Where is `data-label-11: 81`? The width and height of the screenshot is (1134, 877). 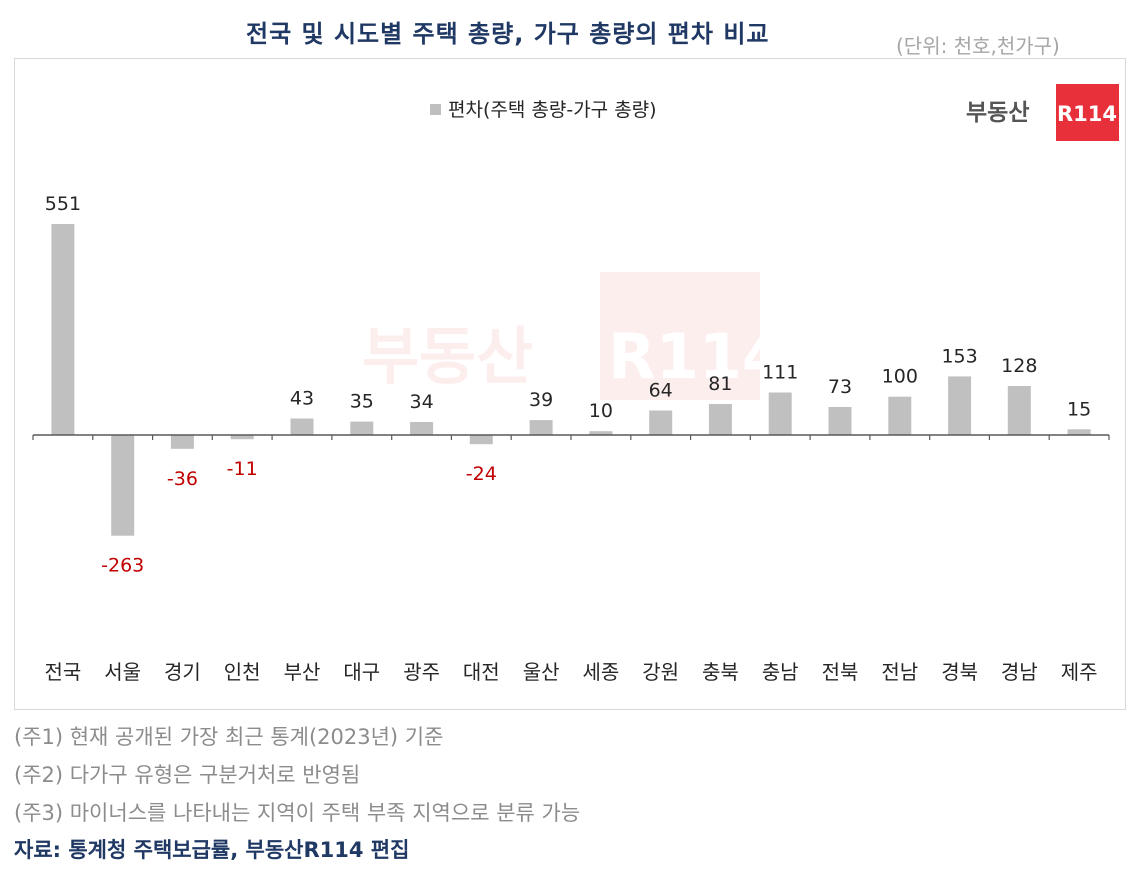
data-label-11: 81 is located at coordinates (720, 384).